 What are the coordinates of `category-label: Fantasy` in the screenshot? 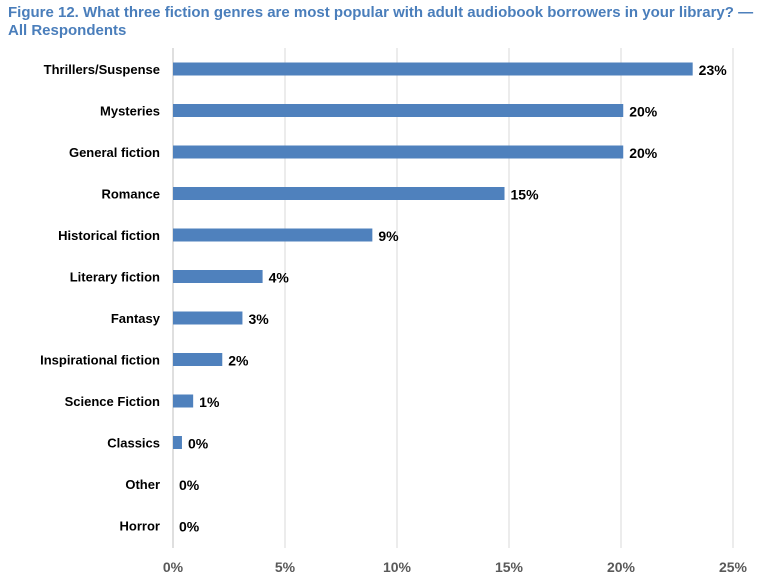 It's located at (136, 318).